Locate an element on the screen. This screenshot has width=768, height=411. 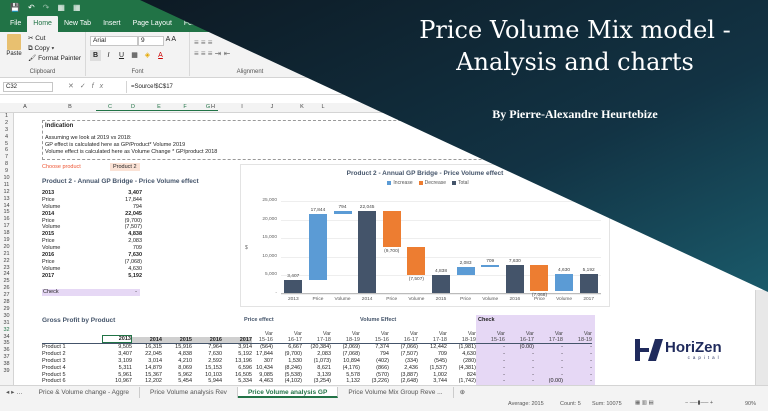
var-cell: 1,530 is located at coordinates (295, 360).